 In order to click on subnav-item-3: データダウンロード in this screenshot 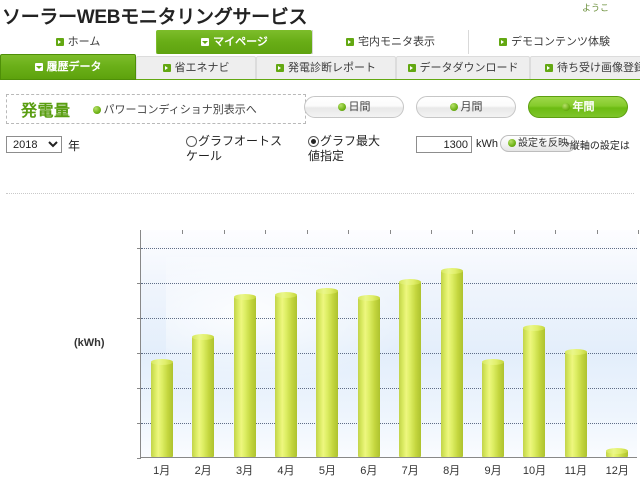, I will do `click(463, 67)`.